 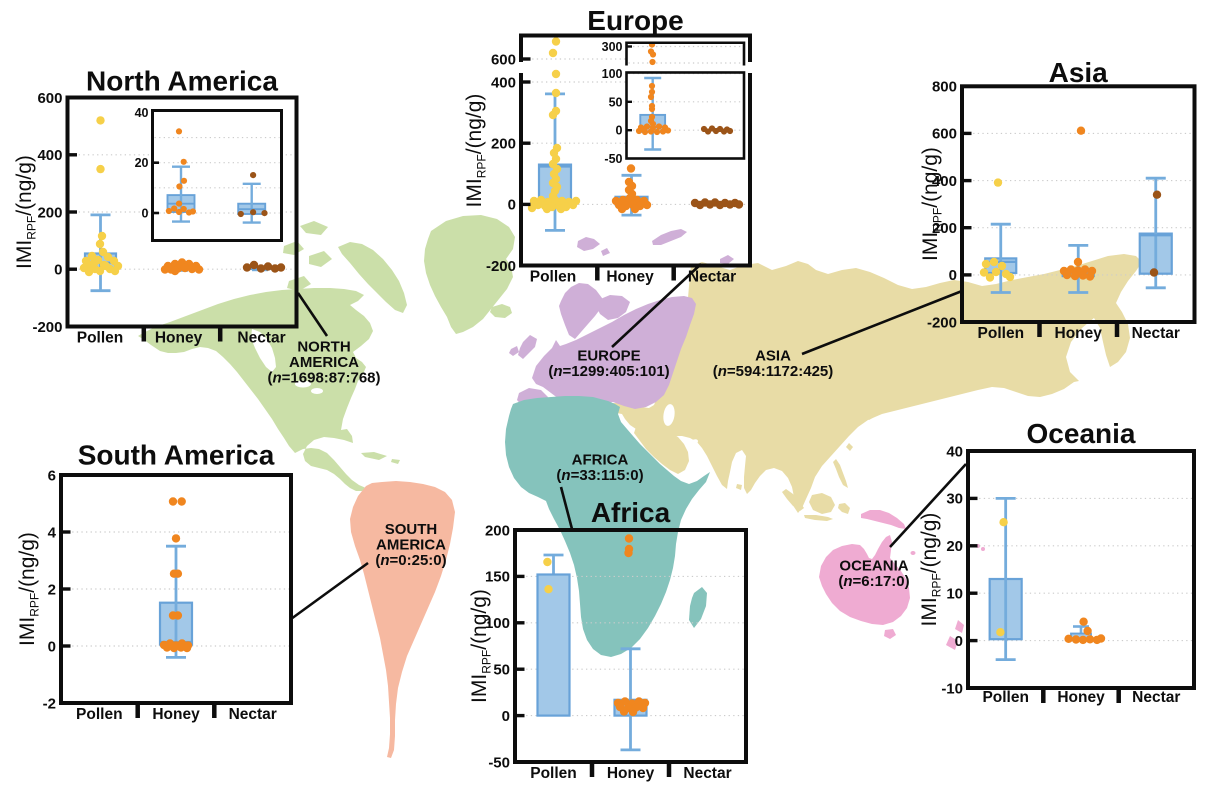 What do you see at coordinates (952, 688) in the screenshot?
I see `svg-text: -10` at bounding box center [952, 688].